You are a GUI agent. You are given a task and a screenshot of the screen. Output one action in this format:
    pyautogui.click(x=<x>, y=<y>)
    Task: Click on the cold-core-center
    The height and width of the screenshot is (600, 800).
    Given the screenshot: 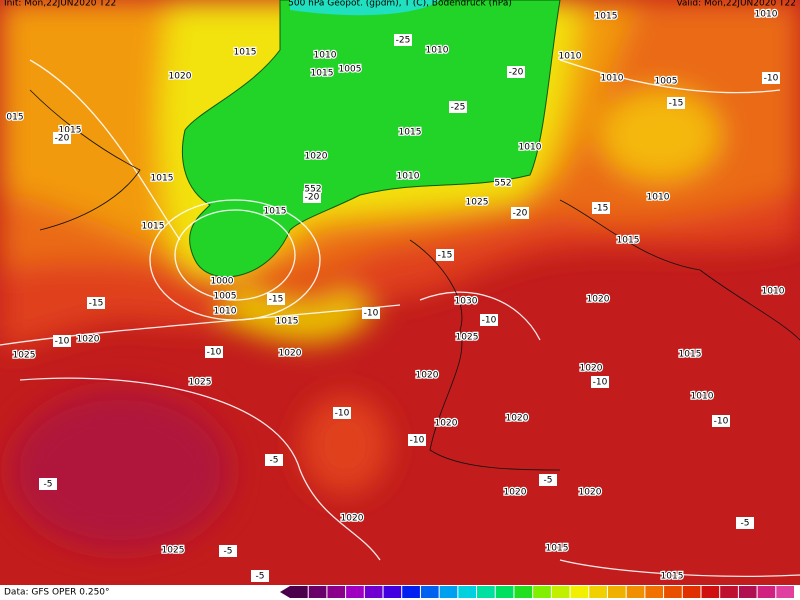 What is the action you would take?
    pyautogui.click(x=365, y=8)
    